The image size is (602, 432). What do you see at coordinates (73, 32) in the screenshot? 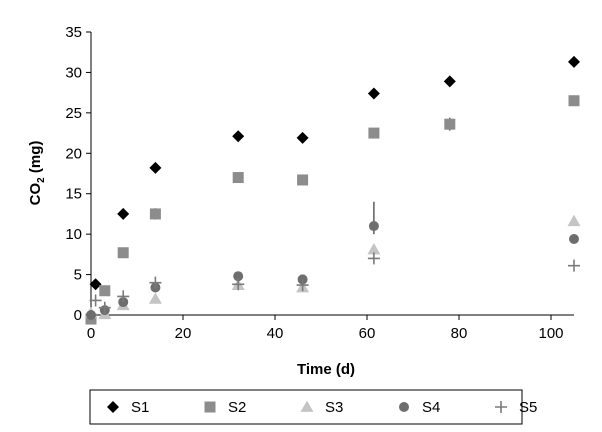
I see `y-tick-label: 35` at bounding box center [73, 32].